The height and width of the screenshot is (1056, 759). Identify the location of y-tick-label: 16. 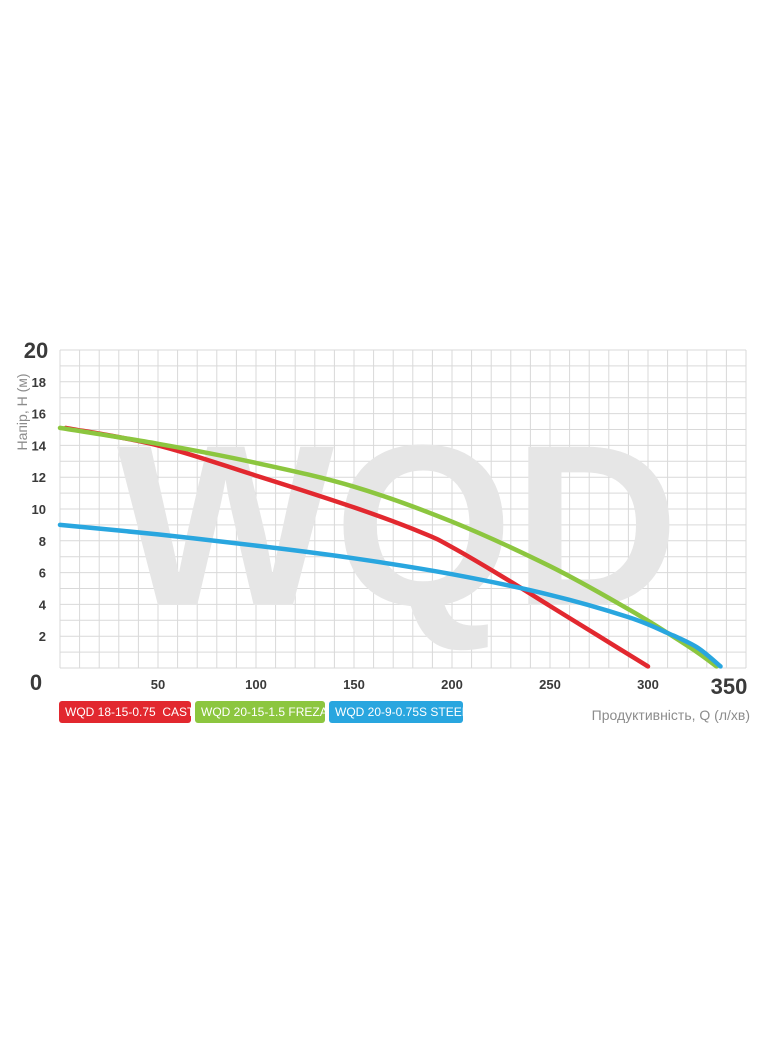
(39, 414).